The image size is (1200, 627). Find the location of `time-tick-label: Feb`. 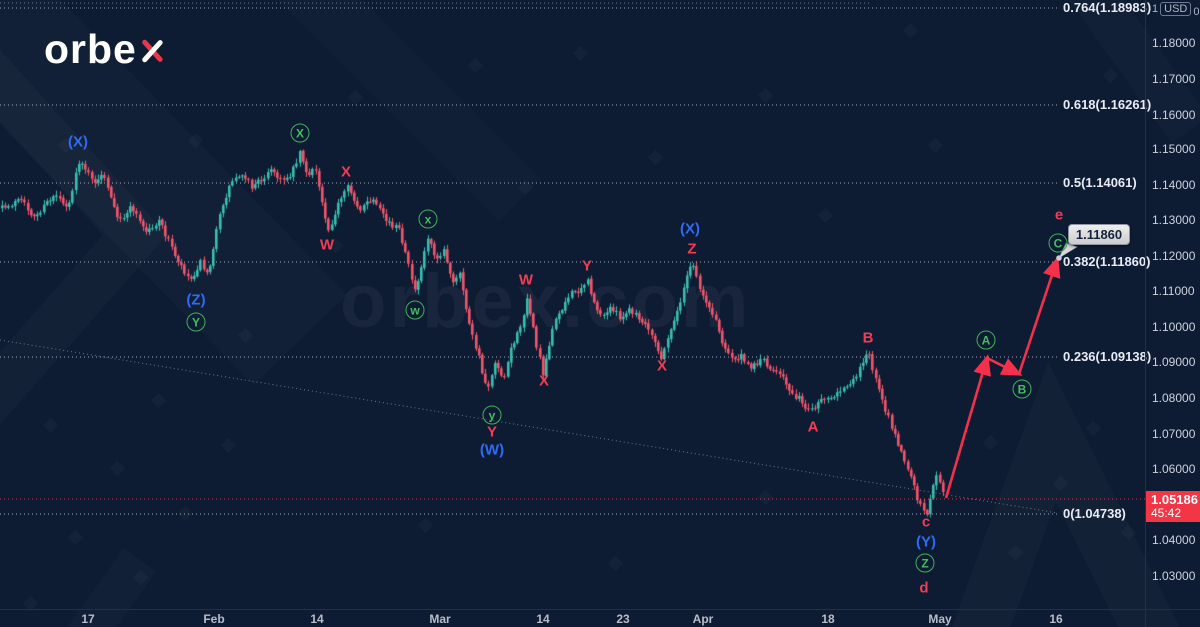

time-tick-label: Feb is located at coordinates (214, 619).